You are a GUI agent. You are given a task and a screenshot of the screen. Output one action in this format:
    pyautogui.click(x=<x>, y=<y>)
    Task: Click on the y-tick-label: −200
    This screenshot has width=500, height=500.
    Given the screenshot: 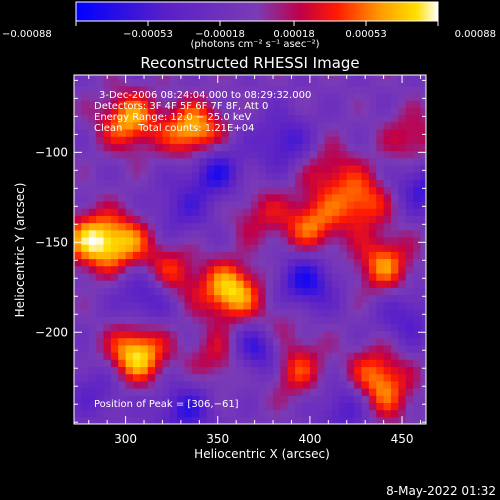 What is the action you would take?
    pyautogui.click(x=51, y=332)
    